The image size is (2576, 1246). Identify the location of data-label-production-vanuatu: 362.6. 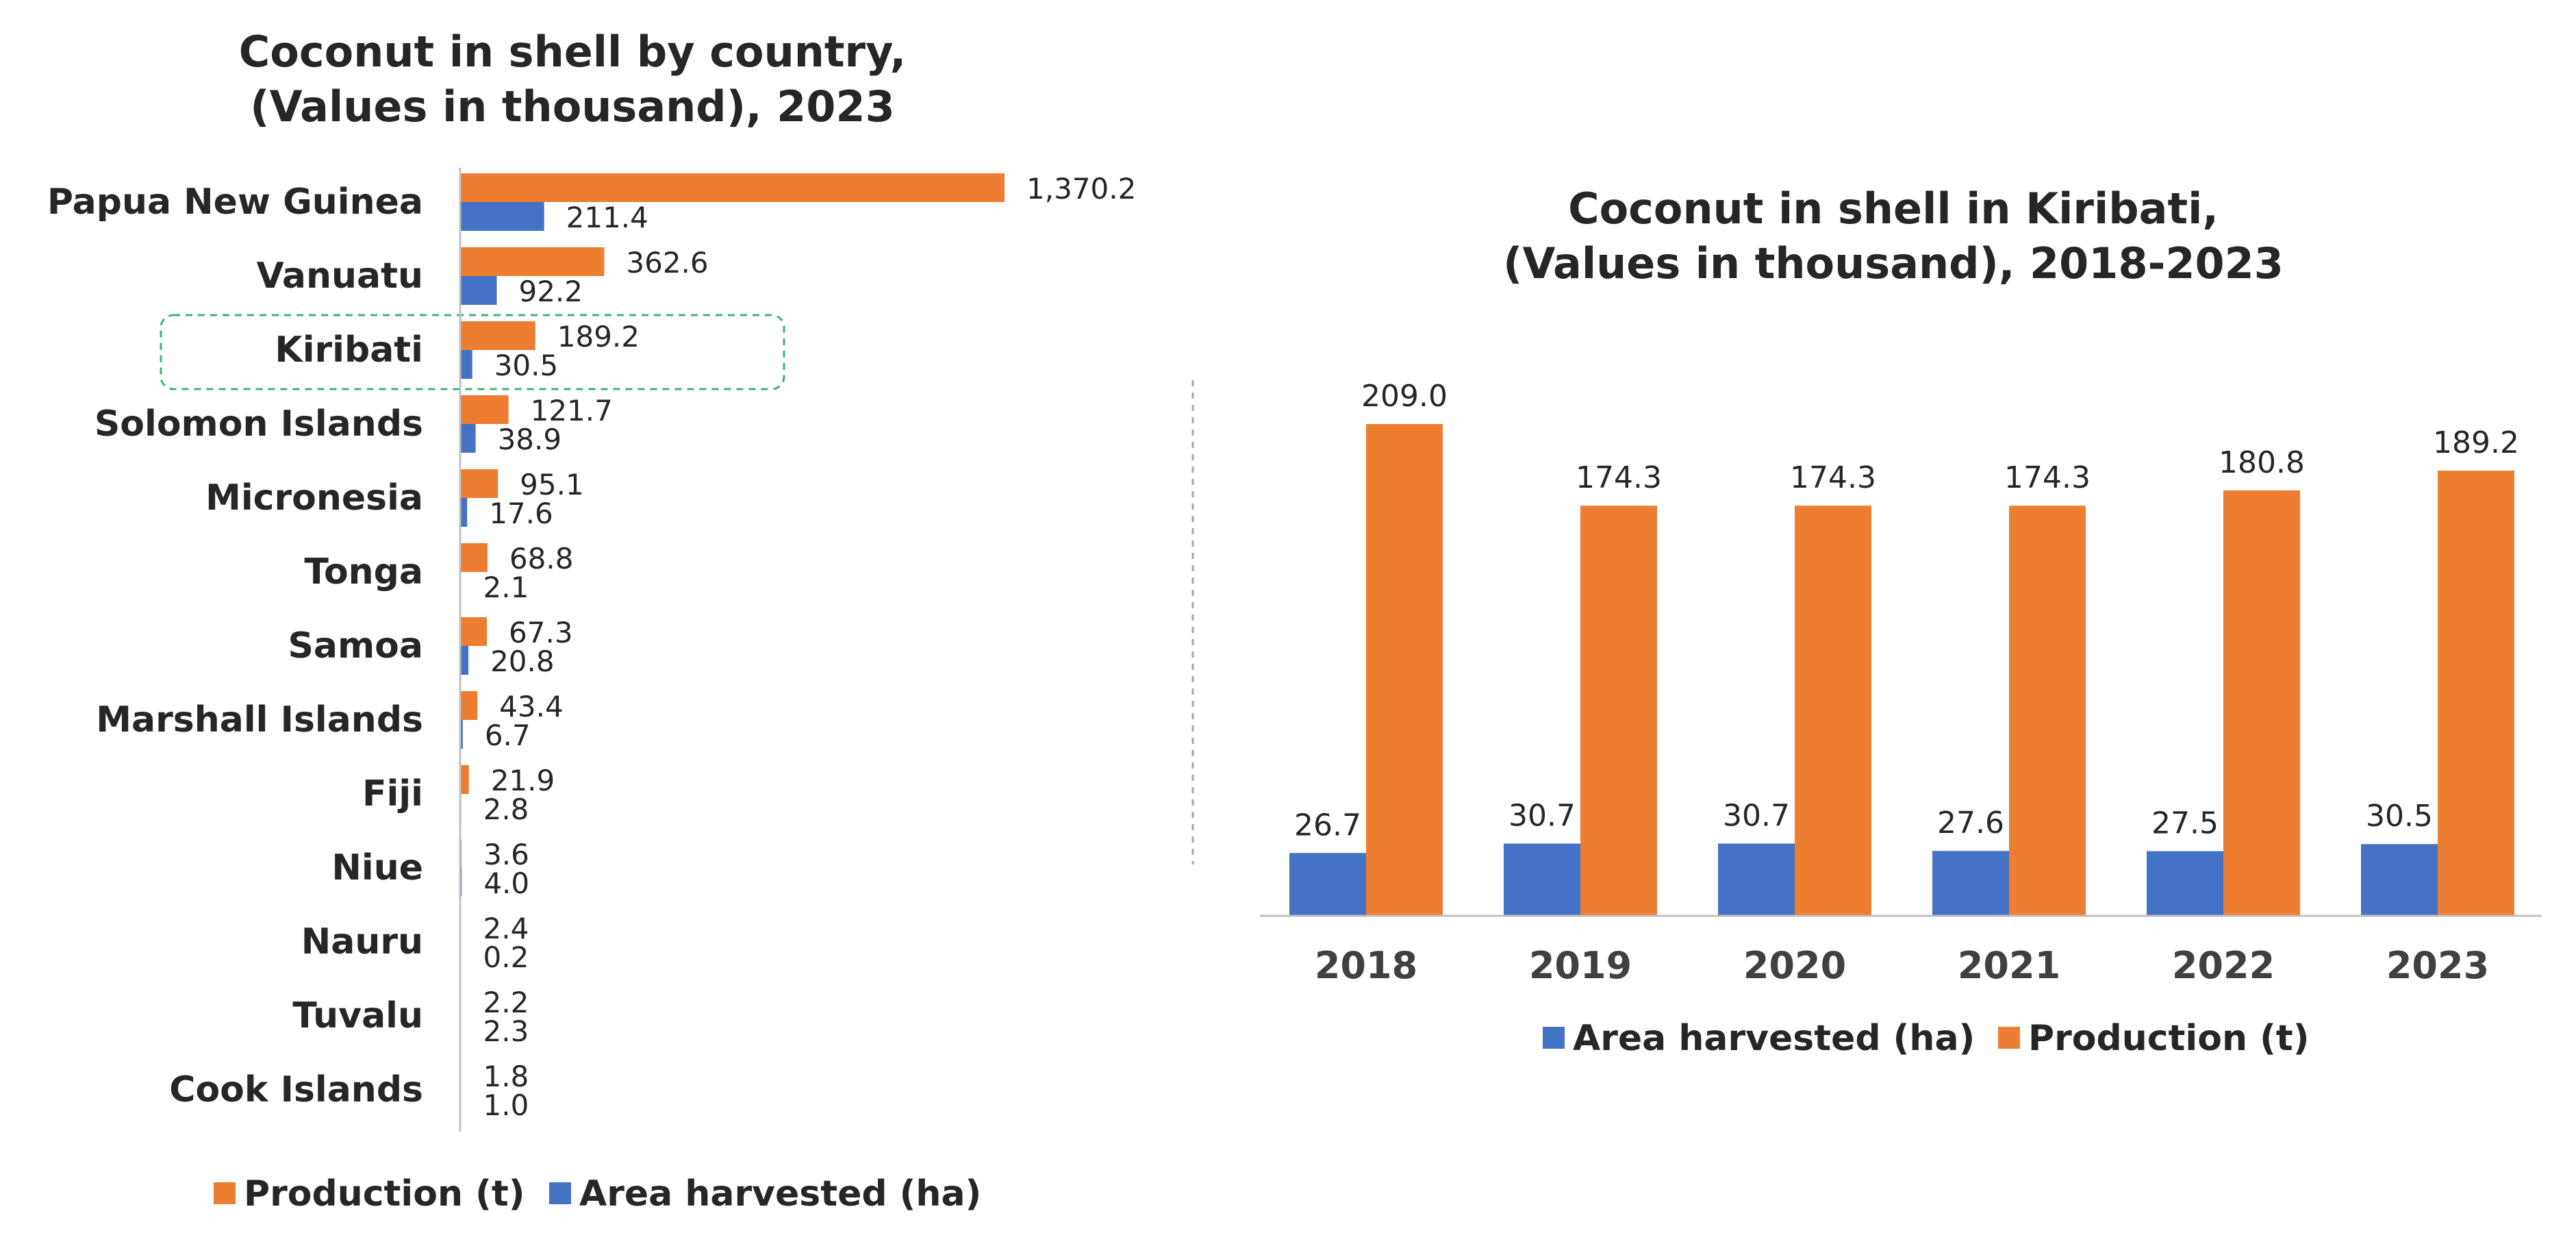
(667, 262).